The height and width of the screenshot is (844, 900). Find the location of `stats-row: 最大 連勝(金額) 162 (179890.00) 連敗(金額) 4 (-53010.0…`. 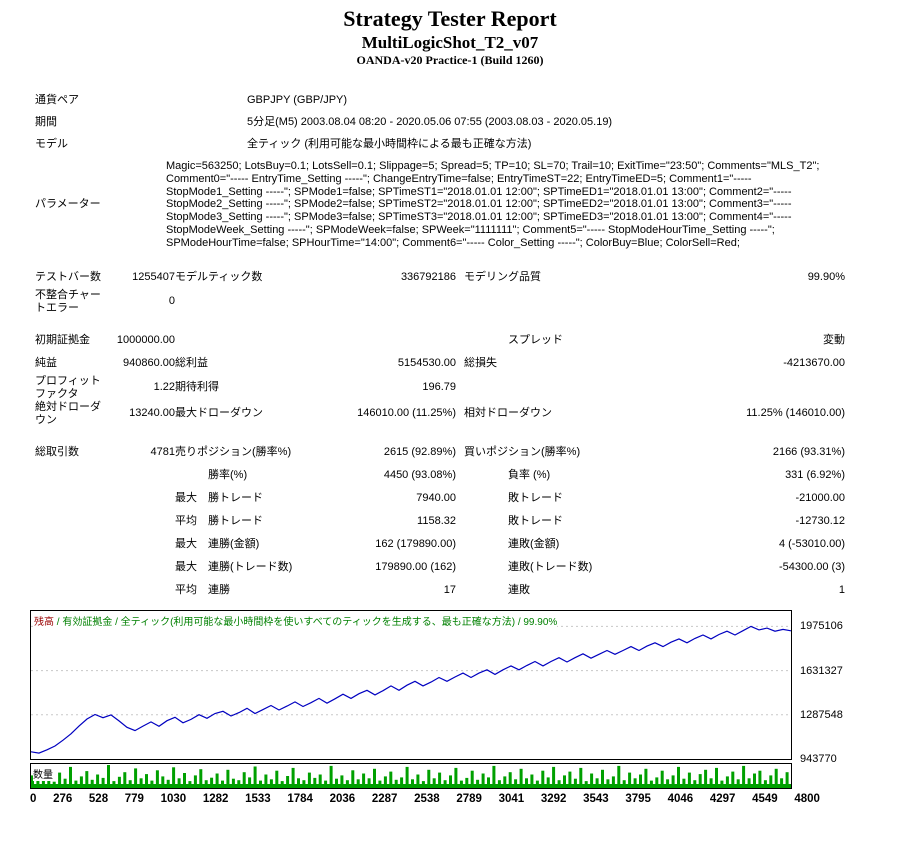

stats-row: 最大 連勝(金額) 162 (179890.00) 連敗(金額) 4 (-53010.0… is located at coordinates (440, 544).